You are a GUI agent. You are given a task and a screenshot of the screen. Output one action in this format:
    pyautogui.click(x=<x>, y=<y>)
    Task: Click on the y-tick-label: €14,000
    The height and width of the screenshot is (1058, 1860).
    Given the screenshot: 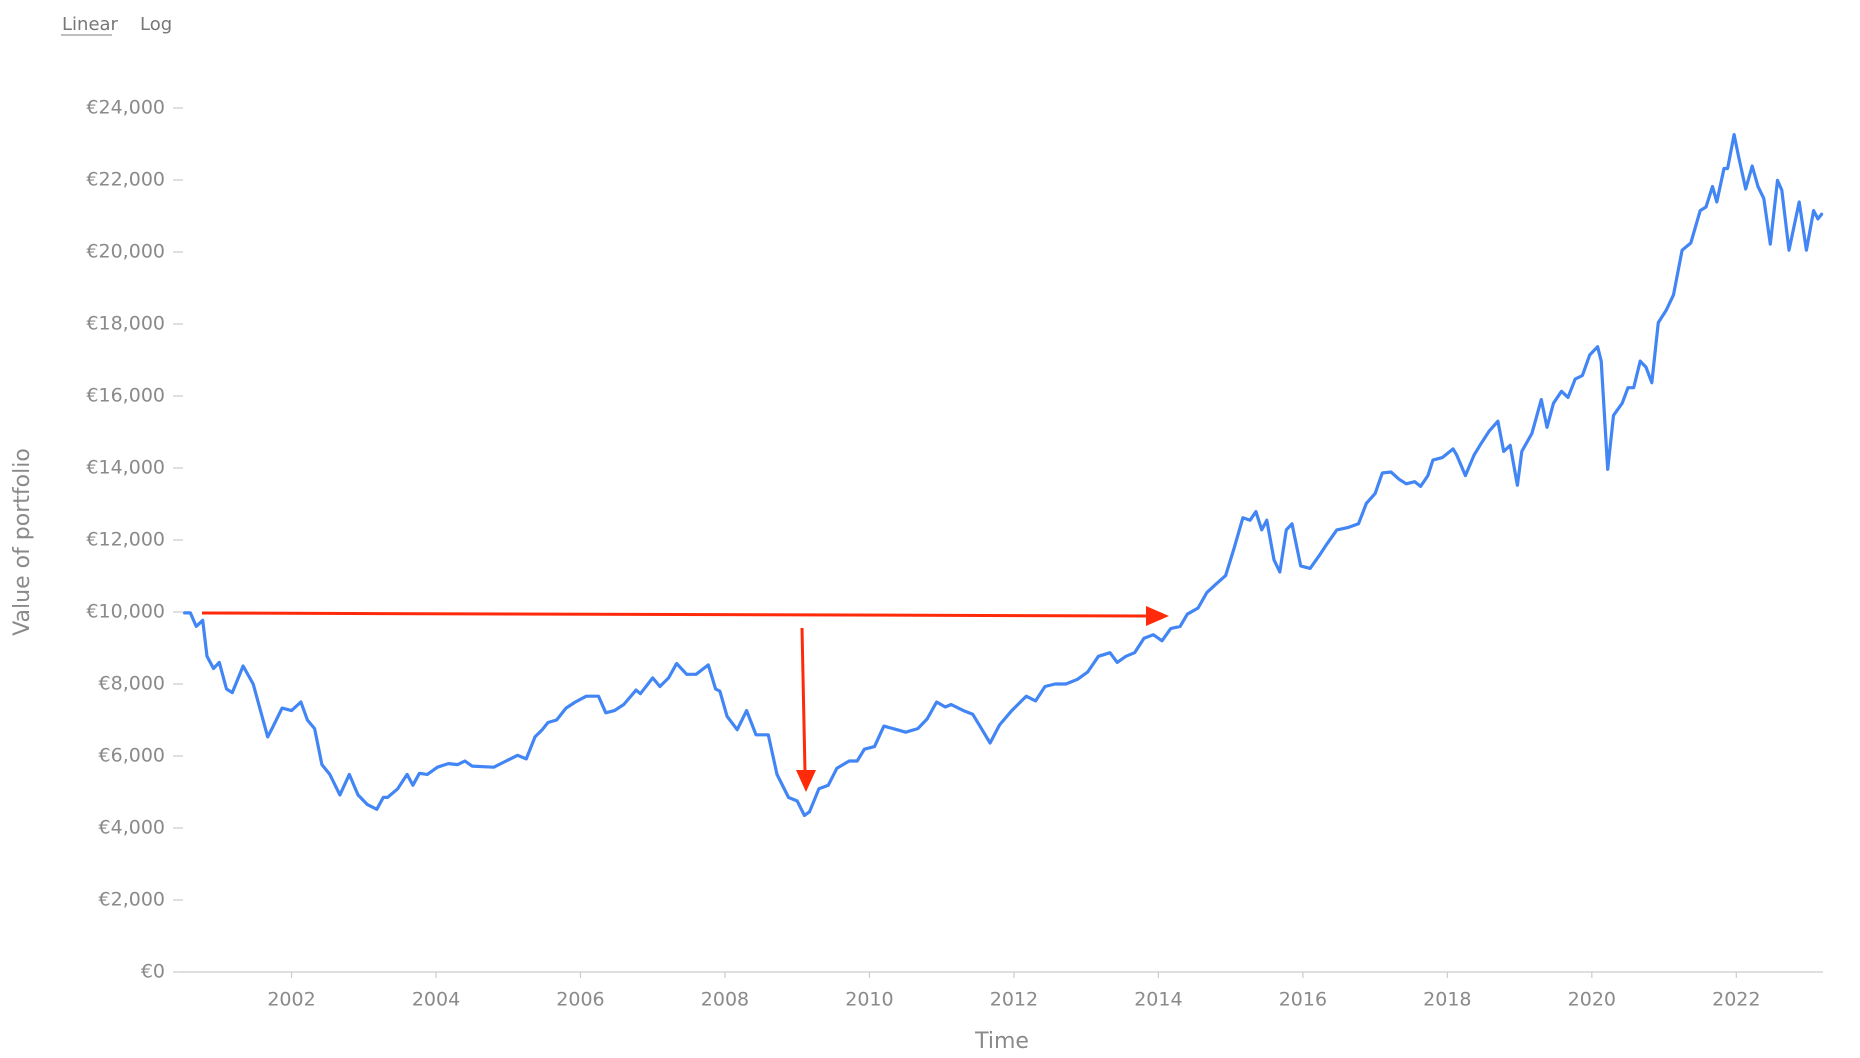 What is the action you would take?
    pyautogui.click(x=125, y=468)
    